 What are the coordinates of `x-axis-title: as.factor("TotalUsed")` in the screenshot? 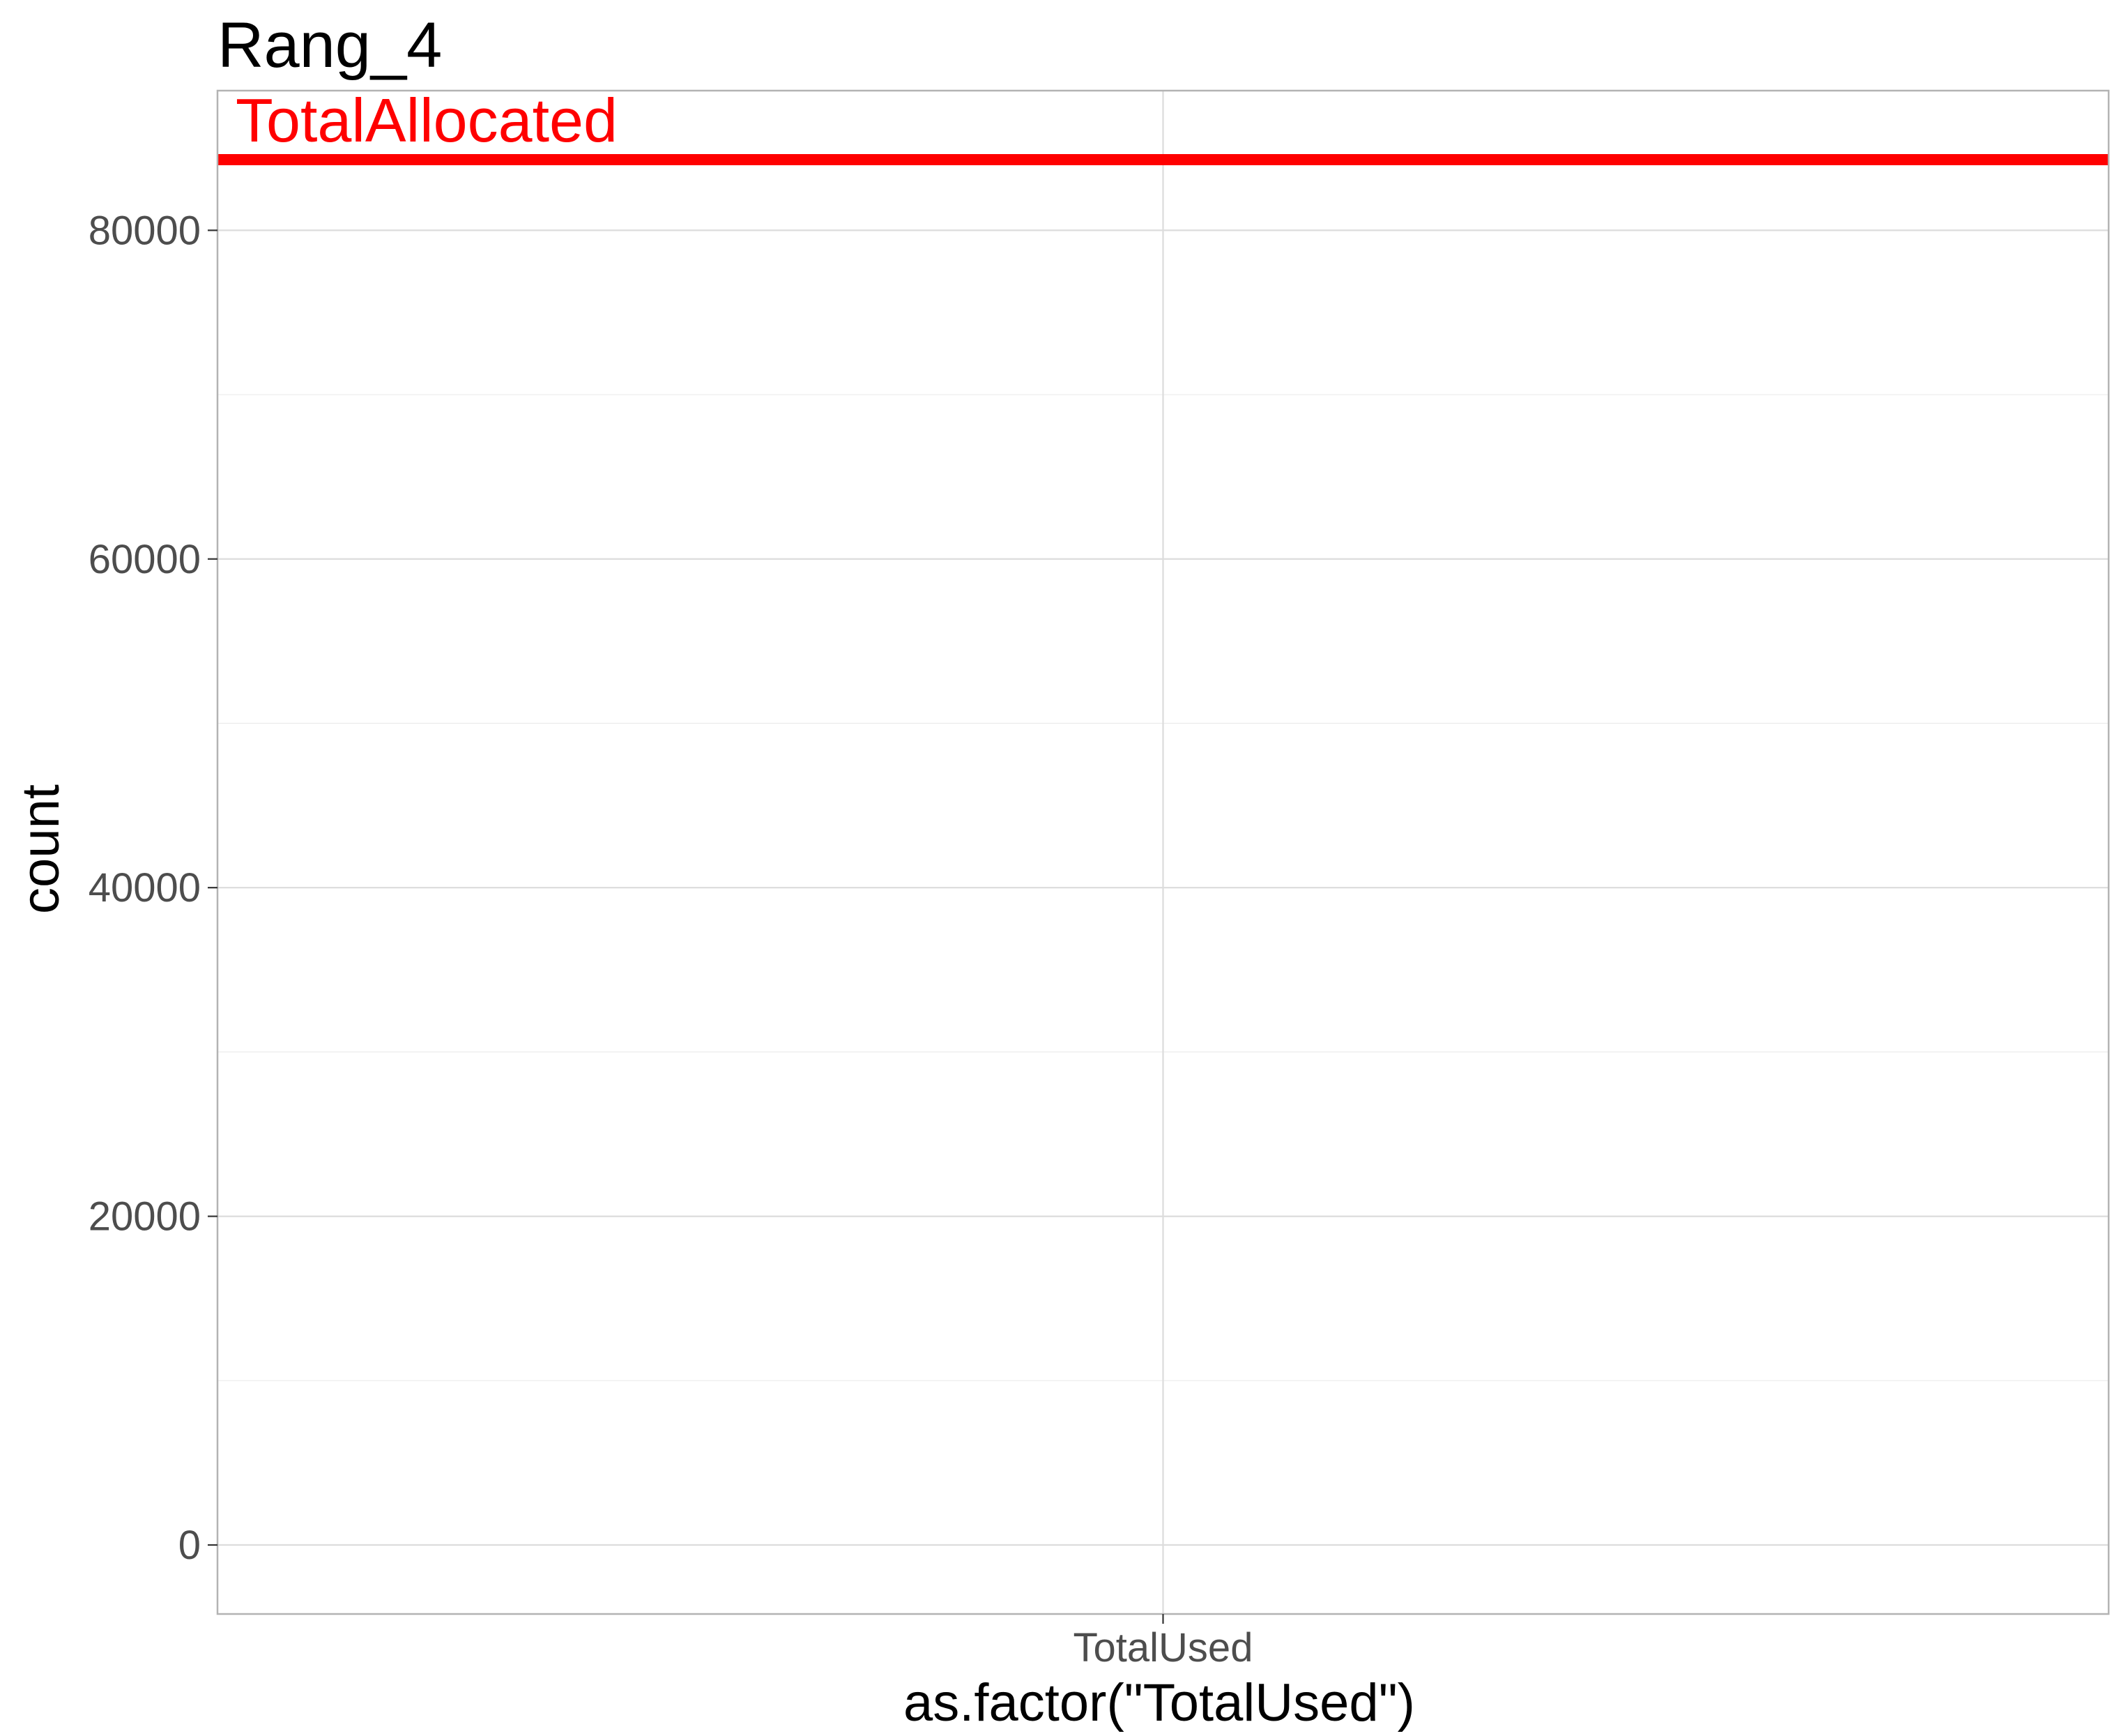 It's located at (1159, 1703).